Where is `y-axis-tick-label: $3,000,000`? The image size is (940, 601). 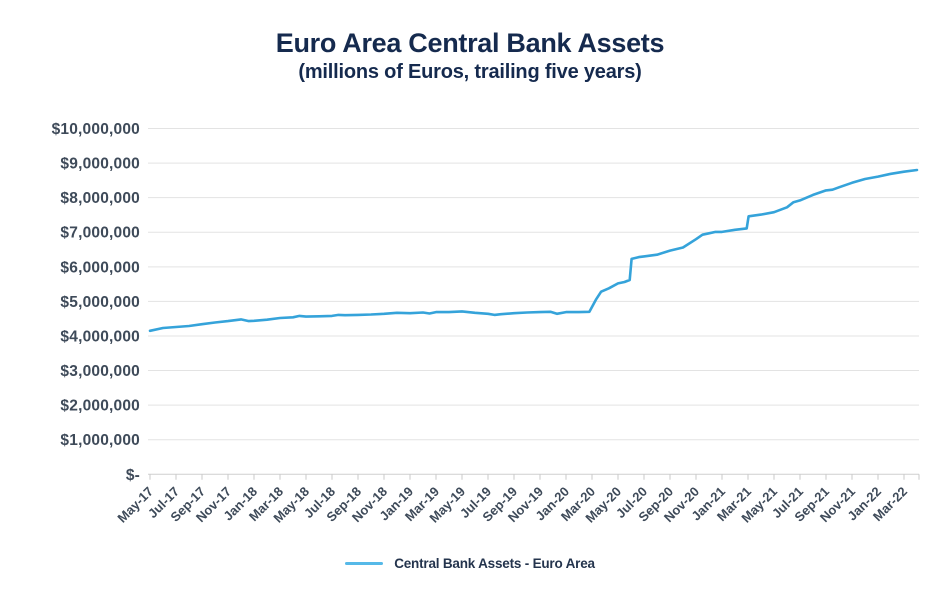
y-axis-tick-label: $3,000,000 is located at coordinates (100, 371).